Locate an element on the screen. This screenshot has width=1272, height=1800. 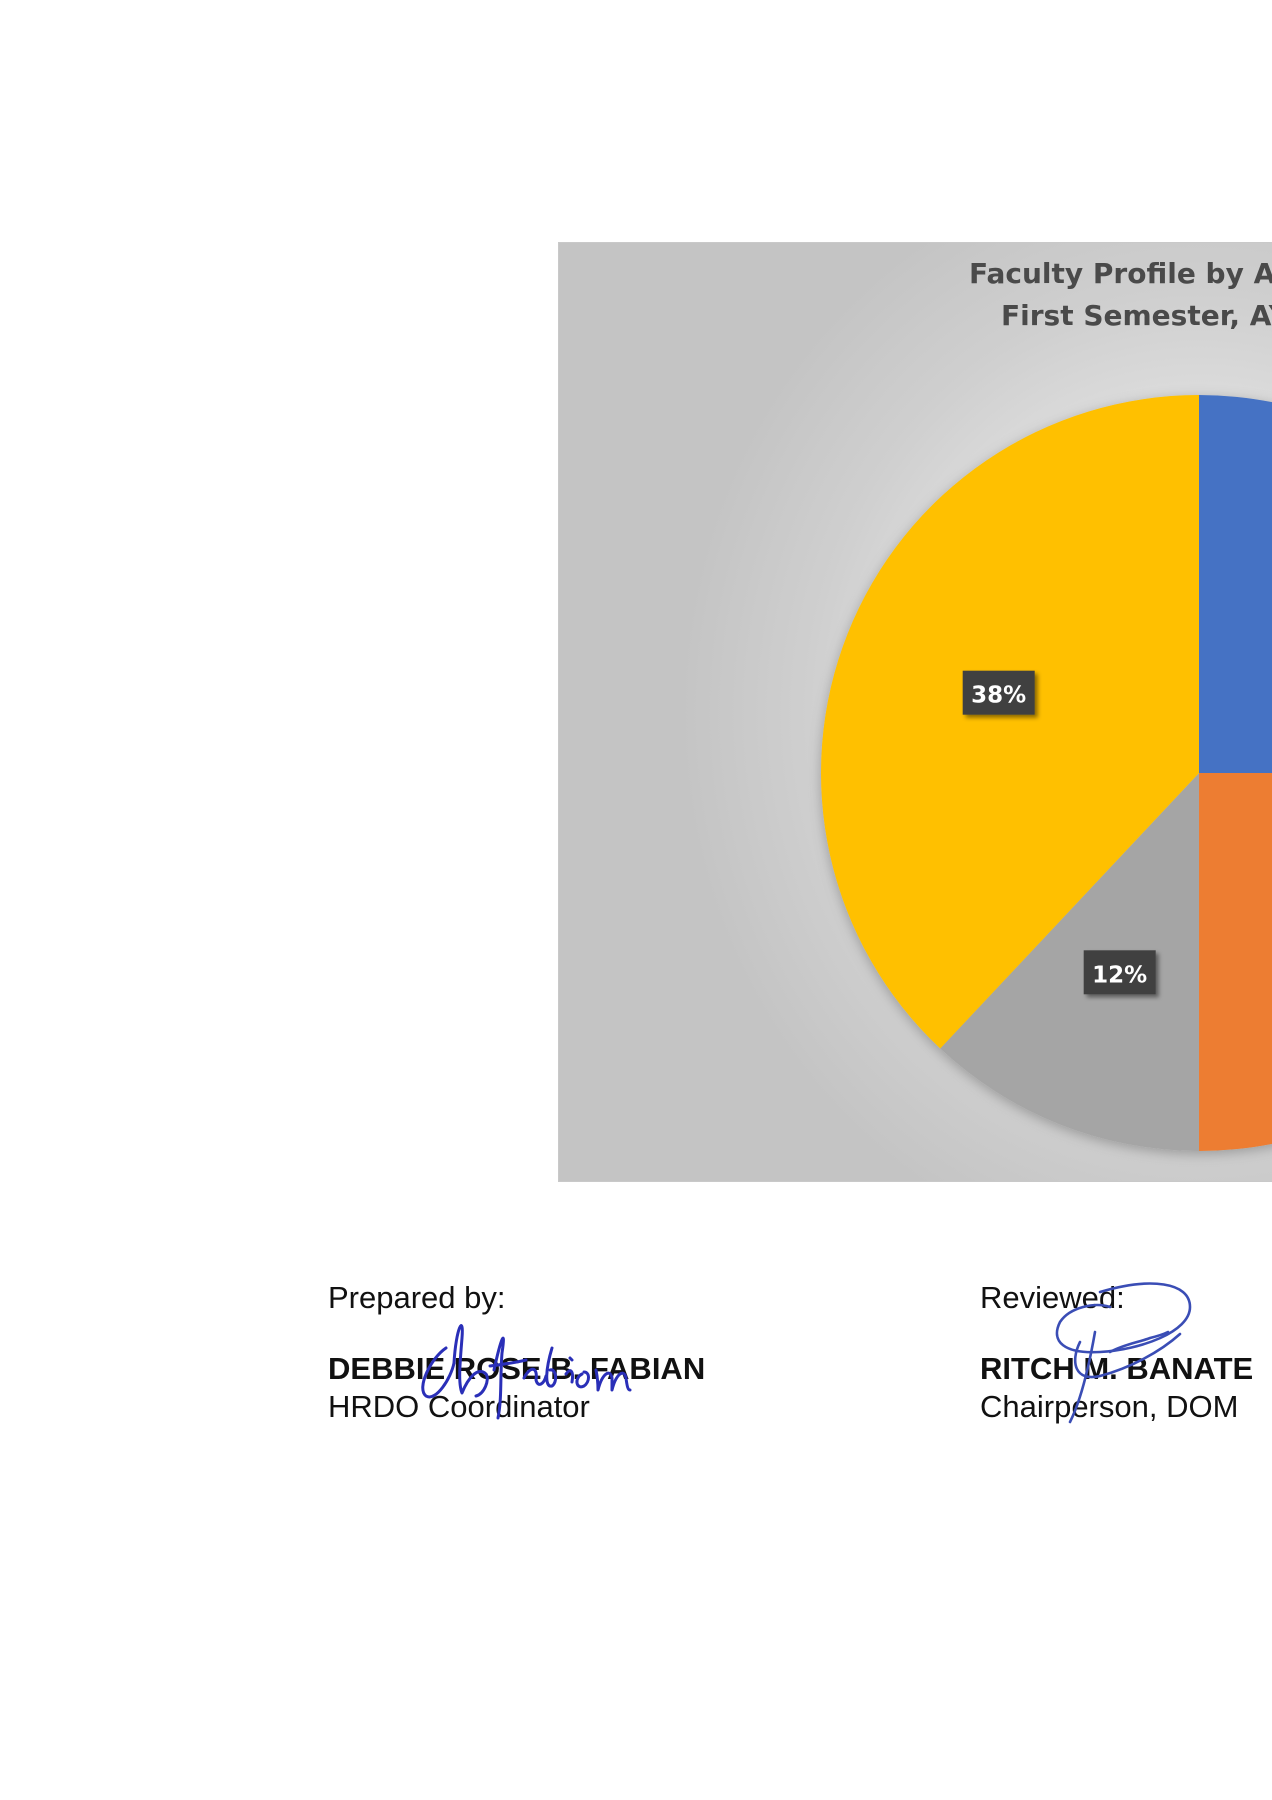
chart-title-line-1: Faculty Profile by Ac is located at coordinates (1120, 273).